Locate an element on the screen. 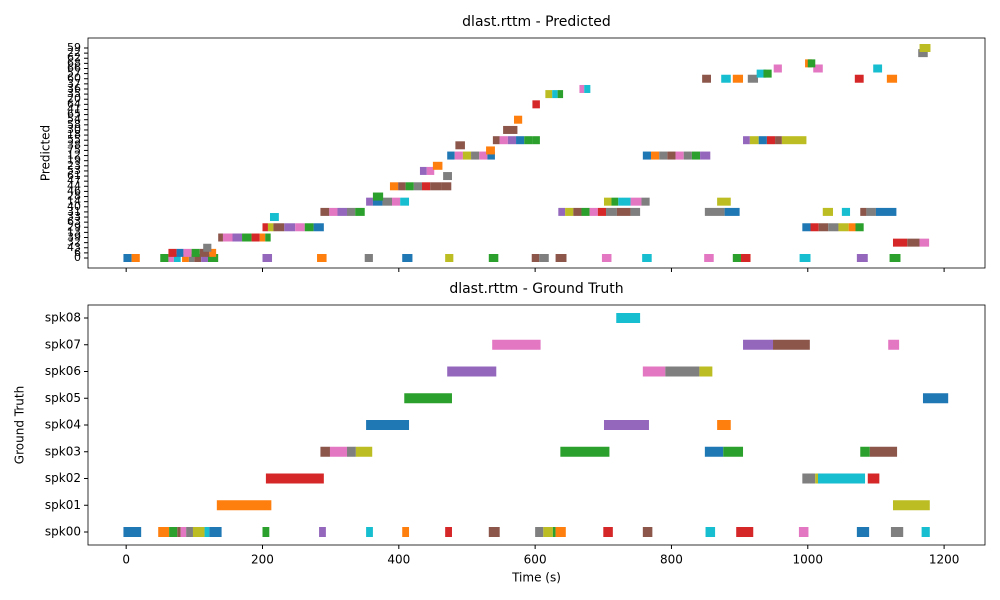 Image resolution: width=1000 pixels, height=600 pixels. y-tick-label: 22 is located at coordinates (74, 52).